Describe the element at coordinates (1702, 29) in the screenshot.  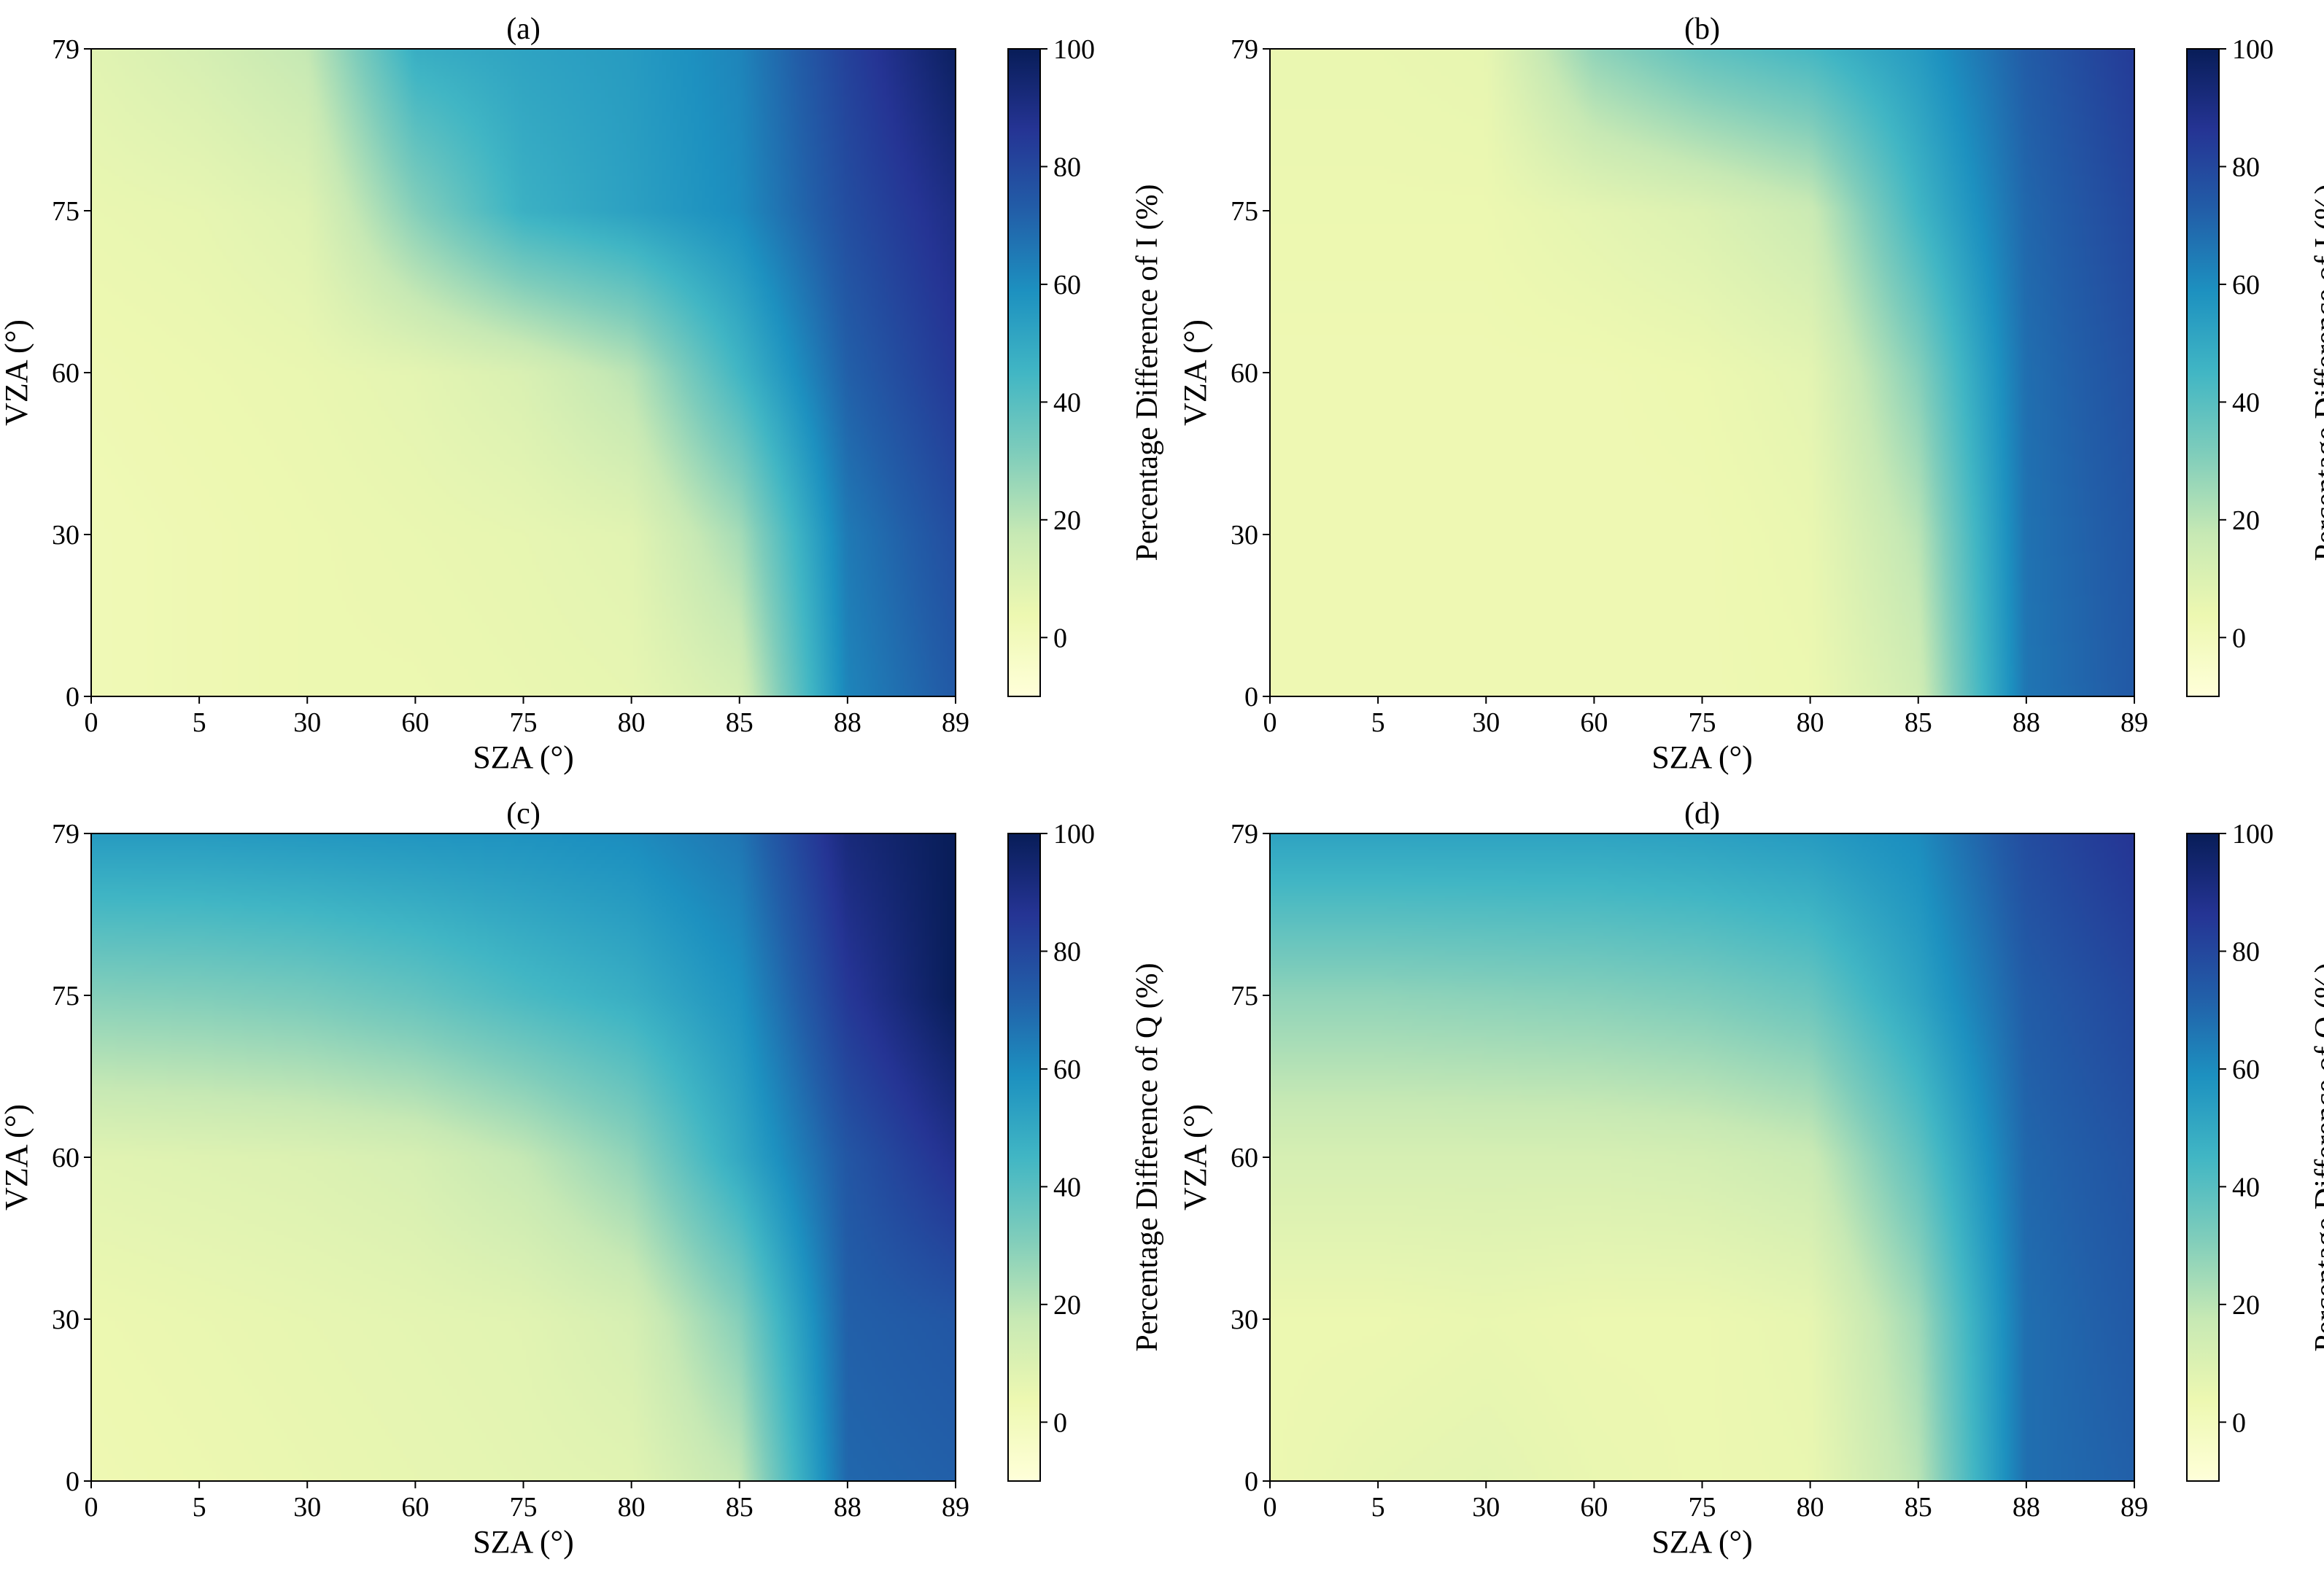
I see `panel-label: (b)` at that location.